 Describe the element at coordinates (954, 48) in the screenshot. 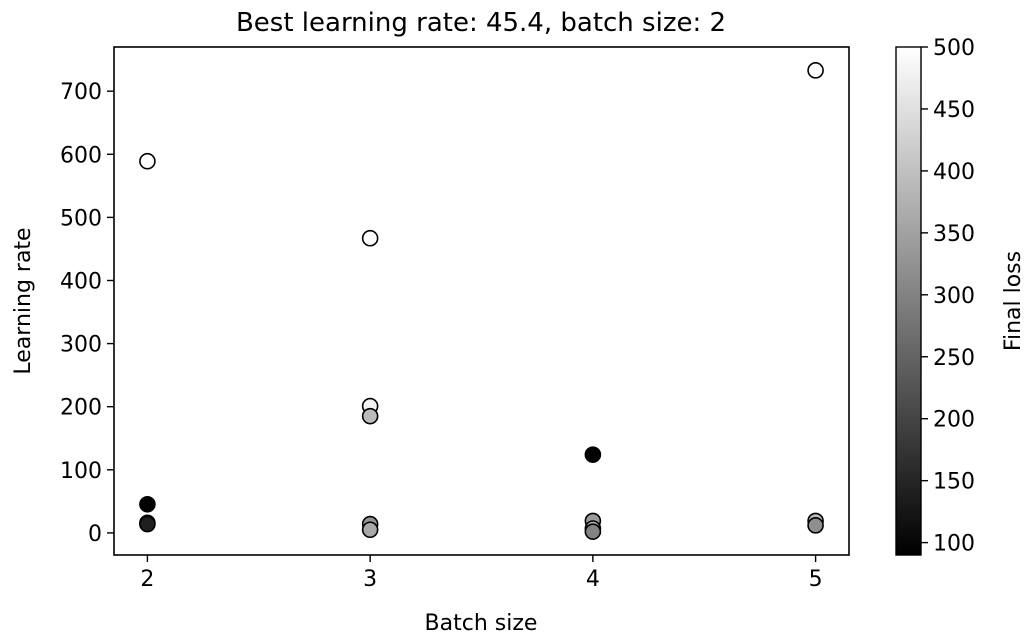

I see `colorbar-tick-label: 500` at that location.